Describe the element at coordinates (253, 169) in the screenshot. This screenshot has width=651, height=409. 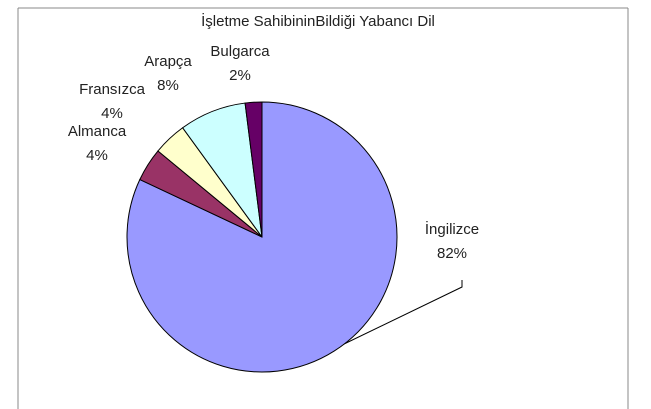
I see `pie-slice` at that location.